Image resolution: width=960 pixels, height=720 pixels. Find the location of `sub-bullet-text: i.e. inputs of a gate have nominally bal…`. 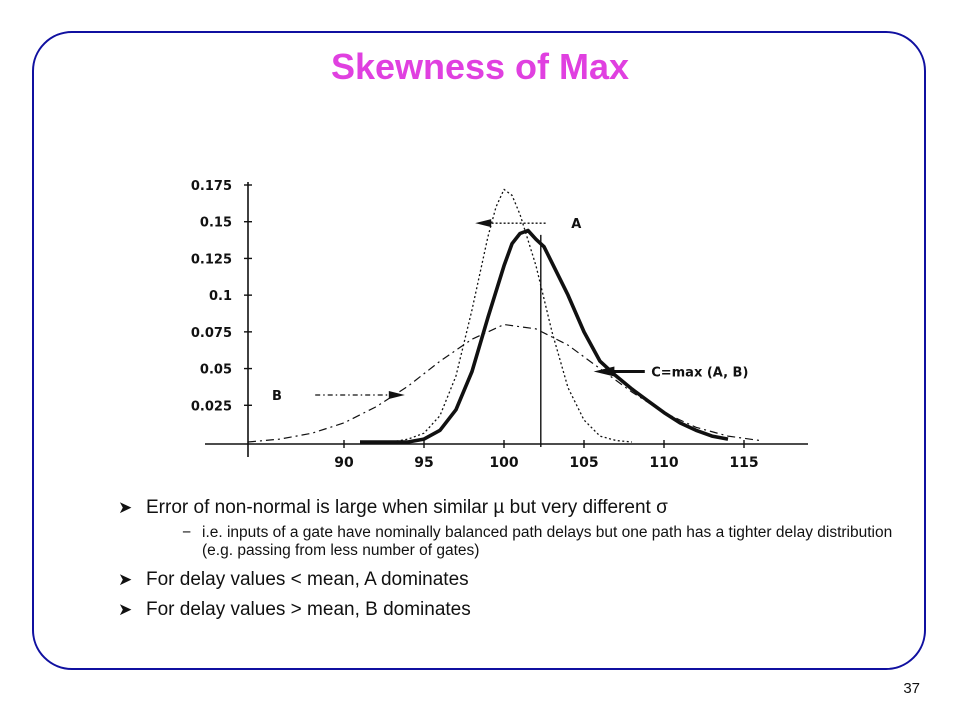

sub-bullet-text: i.e. inputs of a gate have nominally bal… is located at coordinates (547, 541).